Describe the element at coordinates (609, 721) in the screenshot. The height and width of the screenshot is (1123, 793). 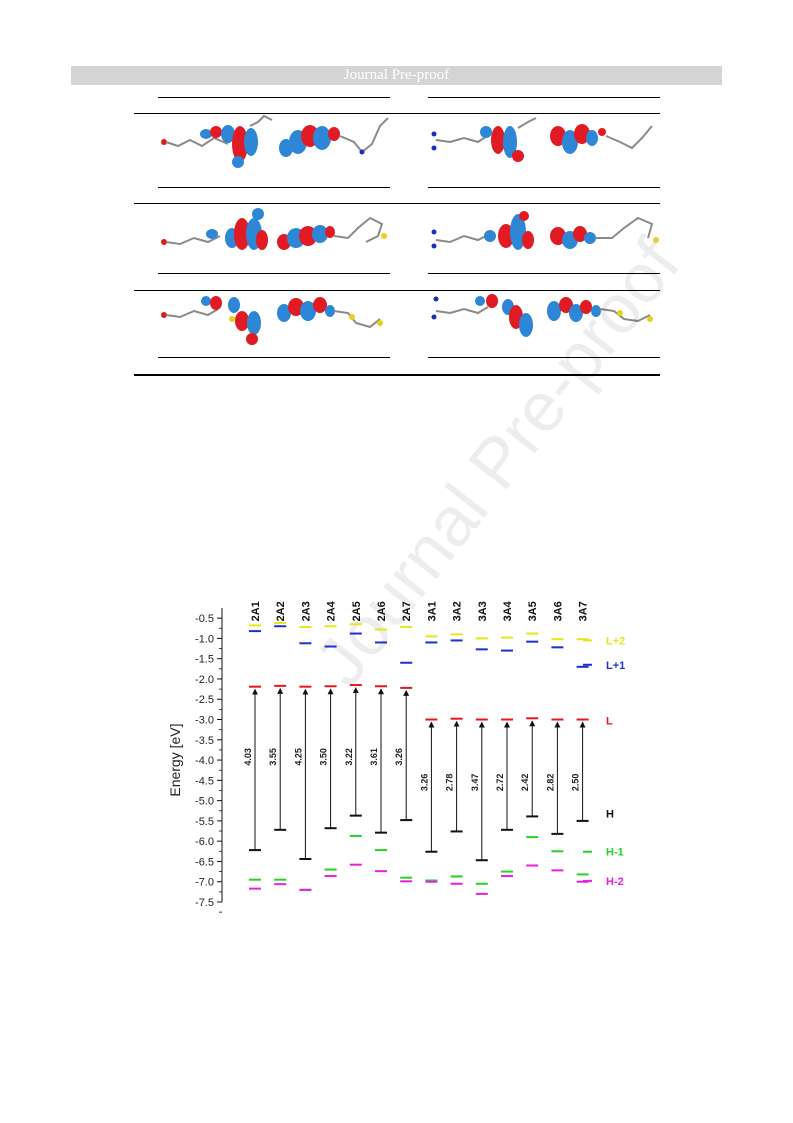
I see `legend-label: L` at that location.